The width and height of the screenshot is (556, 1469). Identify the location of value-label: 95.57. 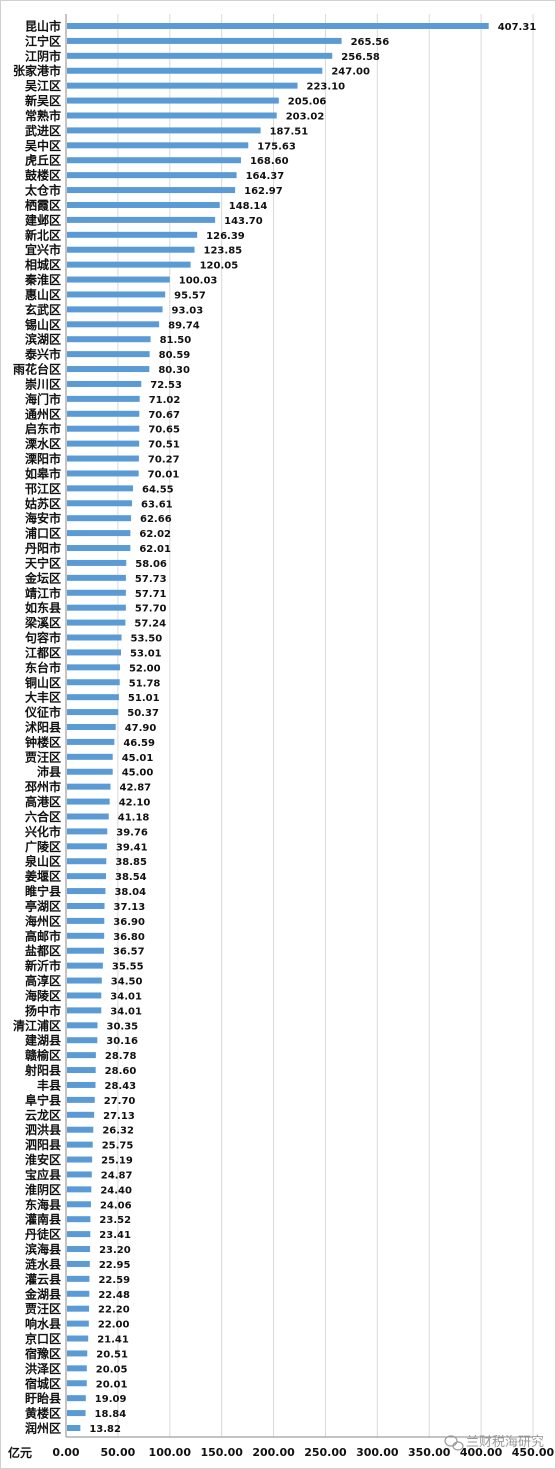
(190, 295).